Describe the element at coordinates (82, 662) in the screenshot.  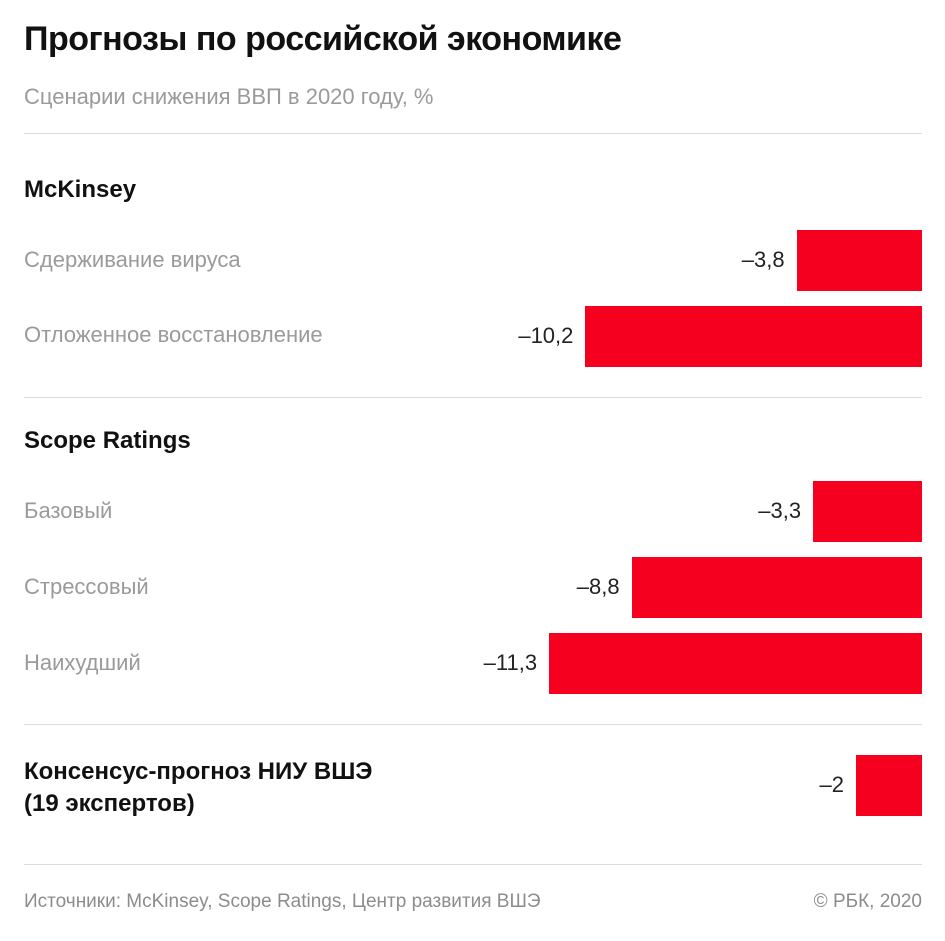
I see `row-label: Наихудший` at that location.